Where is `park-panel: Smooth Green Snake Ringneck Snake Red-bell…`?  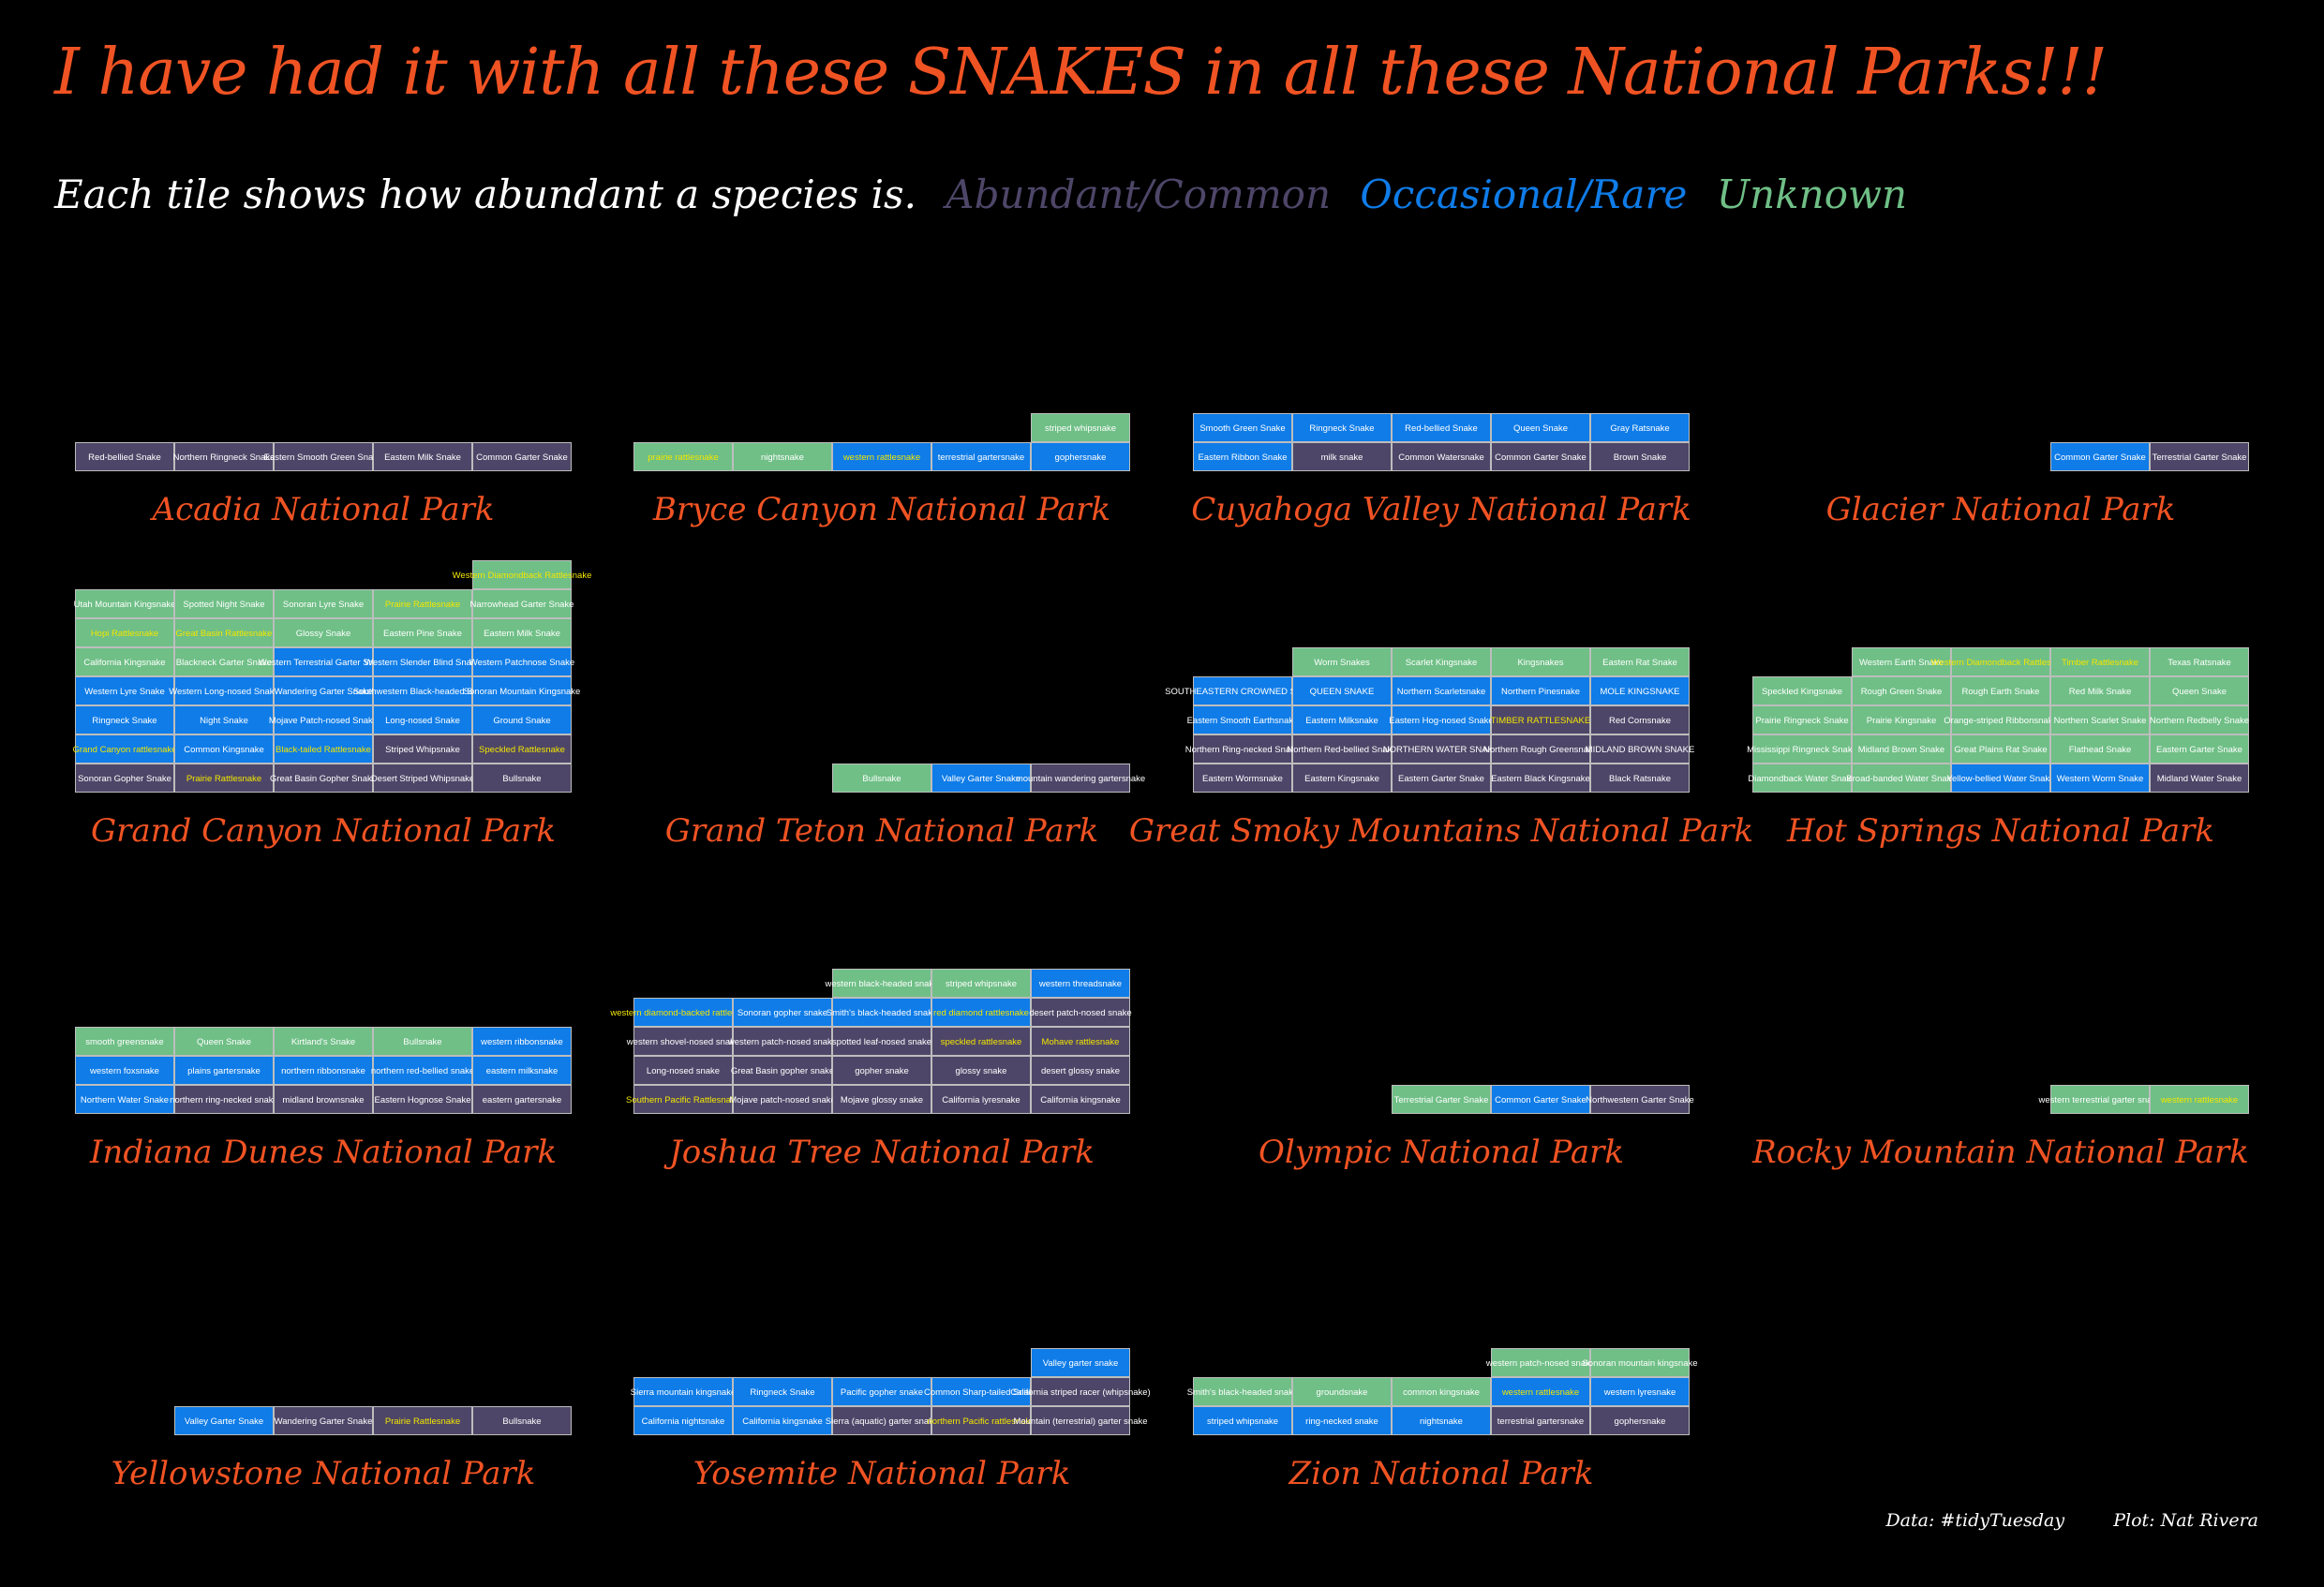 park-panel: Smooth Green Snake Ringneck Snake Red-bell… is located at coordinates (1441, 470).